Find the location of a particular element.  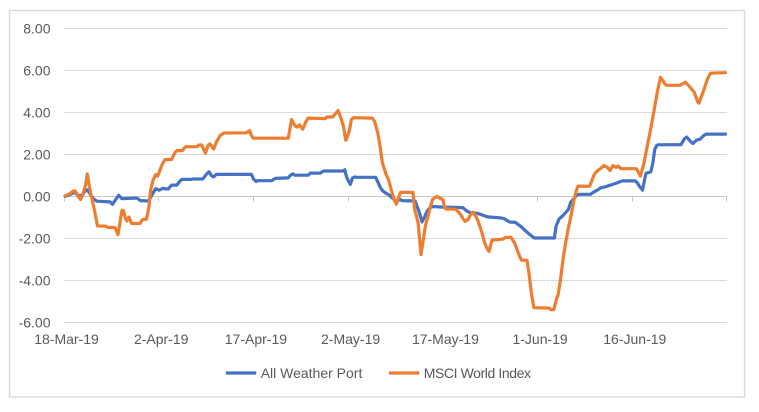

svg-text: -6.00 is located at coordinates (35, 322).